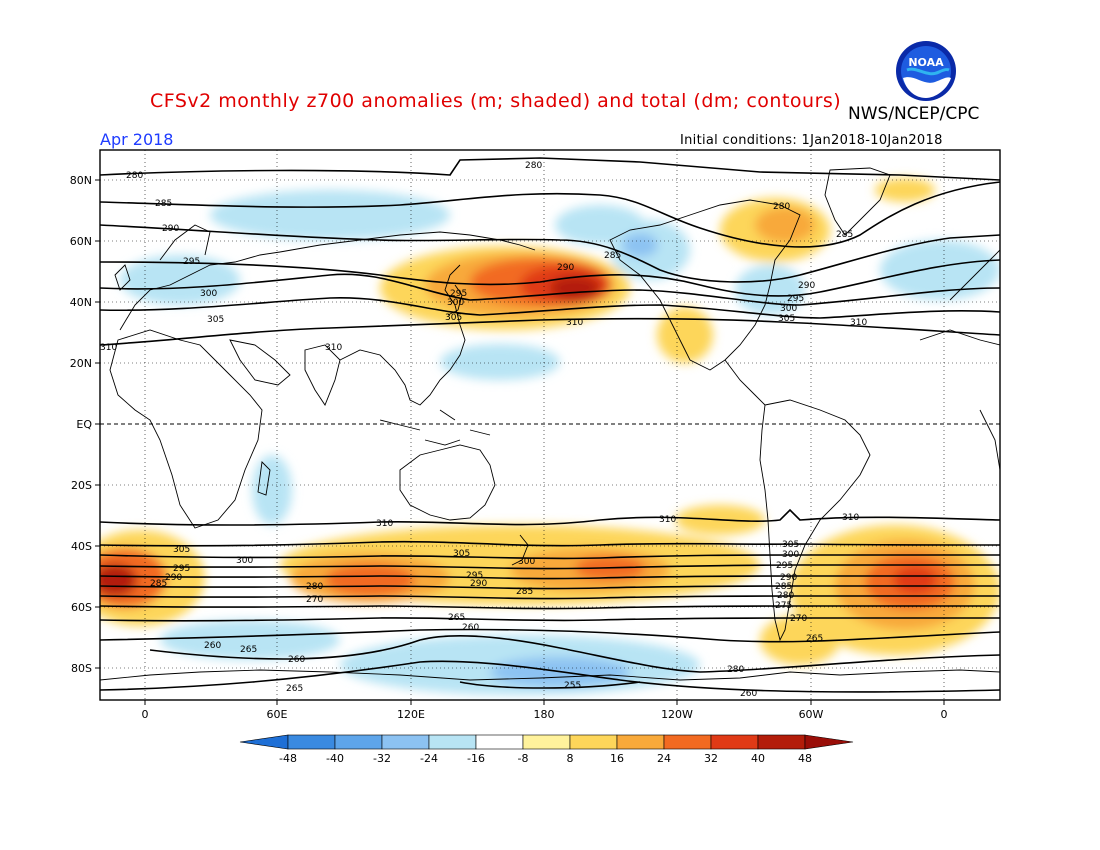 The height and width of the screenshot is (850, 1100). What do you see at coordinates (550, 557) in the screenshot?
I see `contour-300-sh` at bounding box center [550, 557].